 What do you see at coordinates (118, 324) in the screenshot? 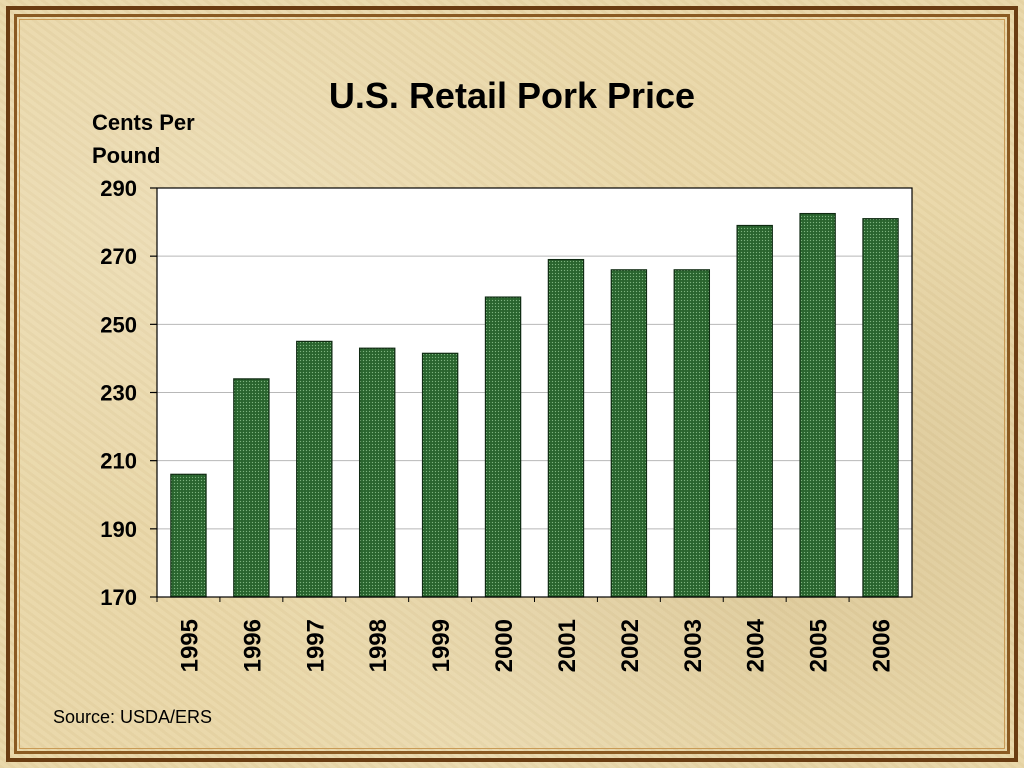
I see `y-tick-label: 250` at bounding box center [118, 324].